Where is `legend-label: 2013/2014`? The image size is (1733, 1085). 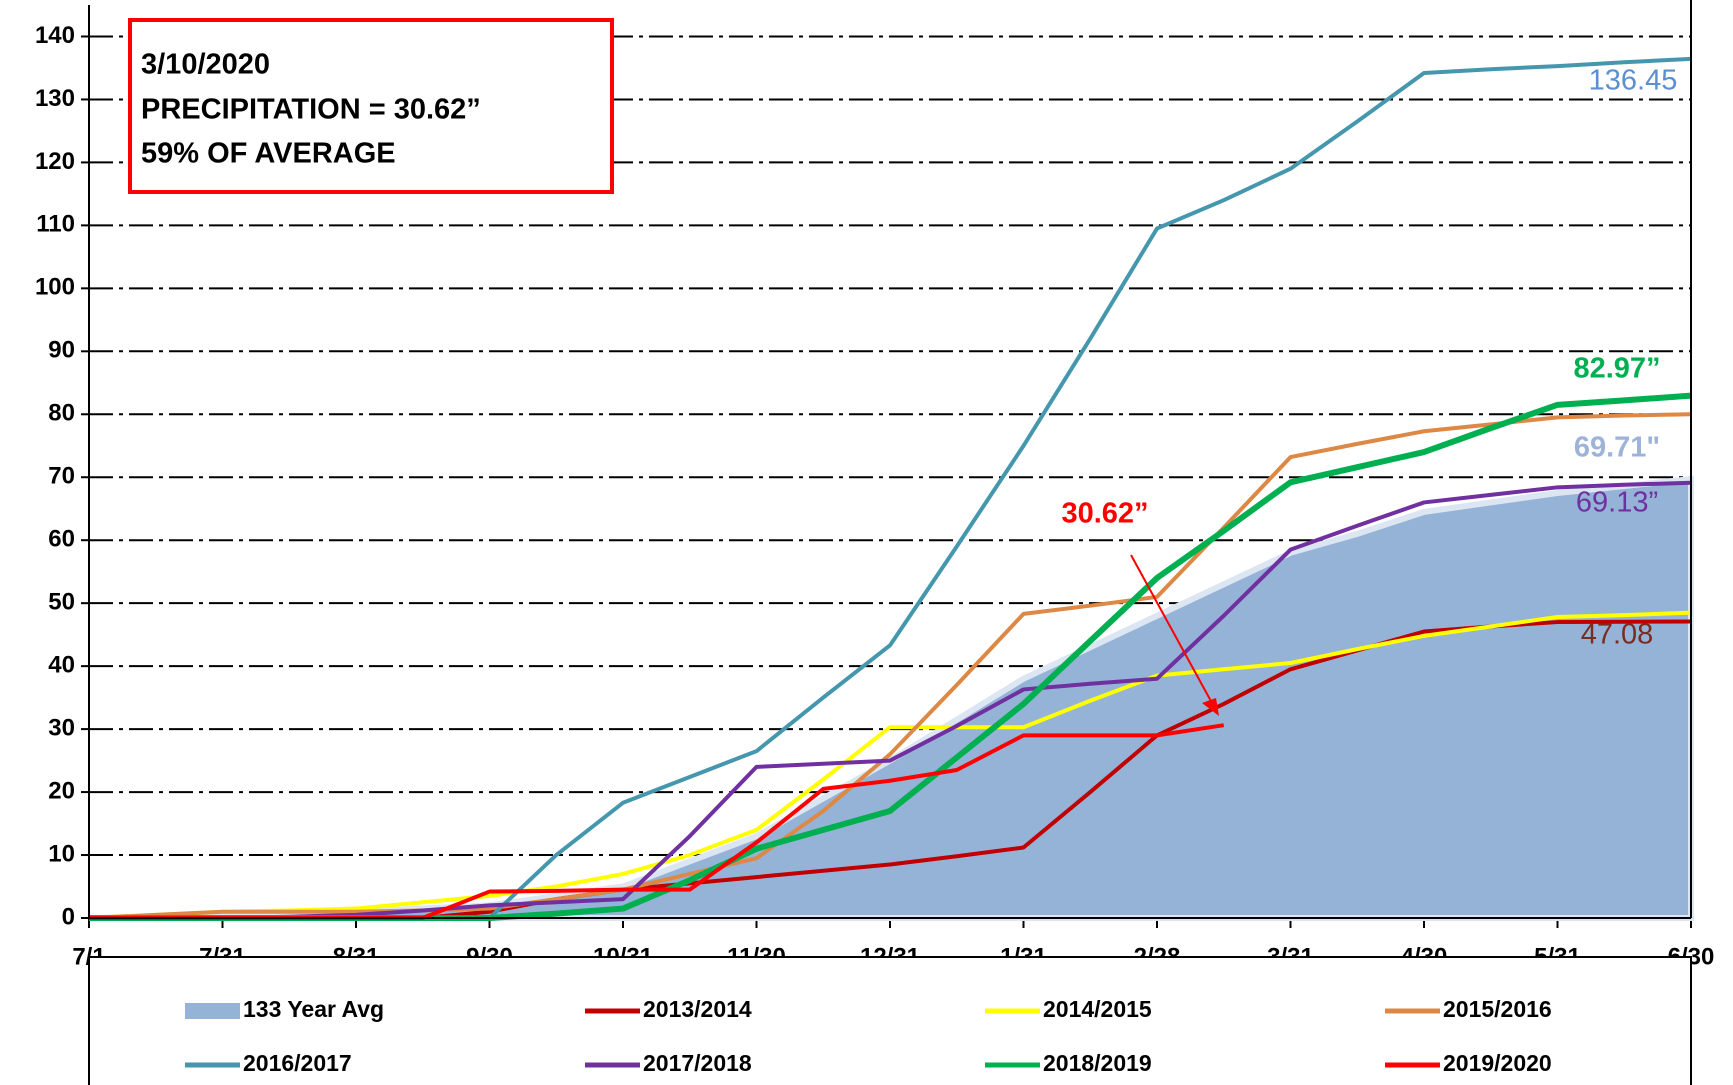
legend-label: 2013/2014 is located at coordinates (697, 1009).